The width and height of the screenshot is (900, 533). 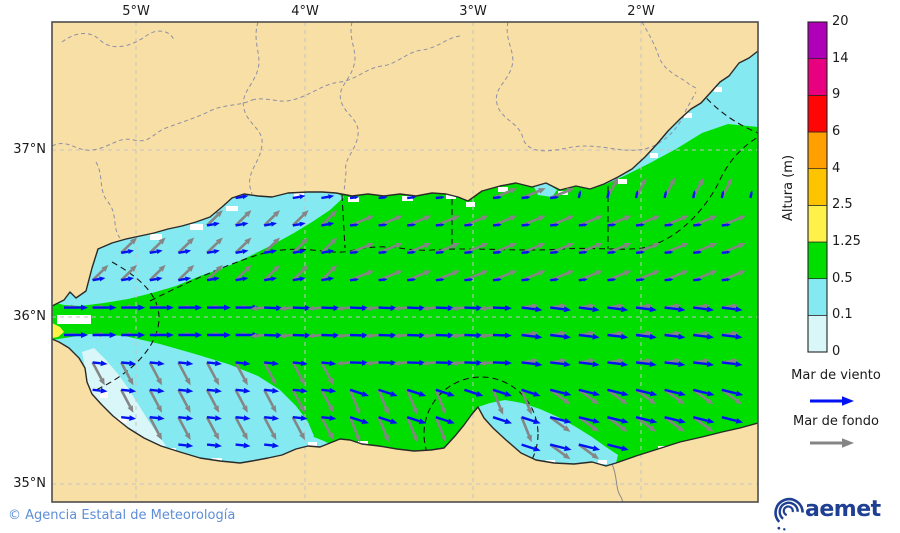 I want to click on lat-tick-36n: 36°N, so click(x=29, y=316).